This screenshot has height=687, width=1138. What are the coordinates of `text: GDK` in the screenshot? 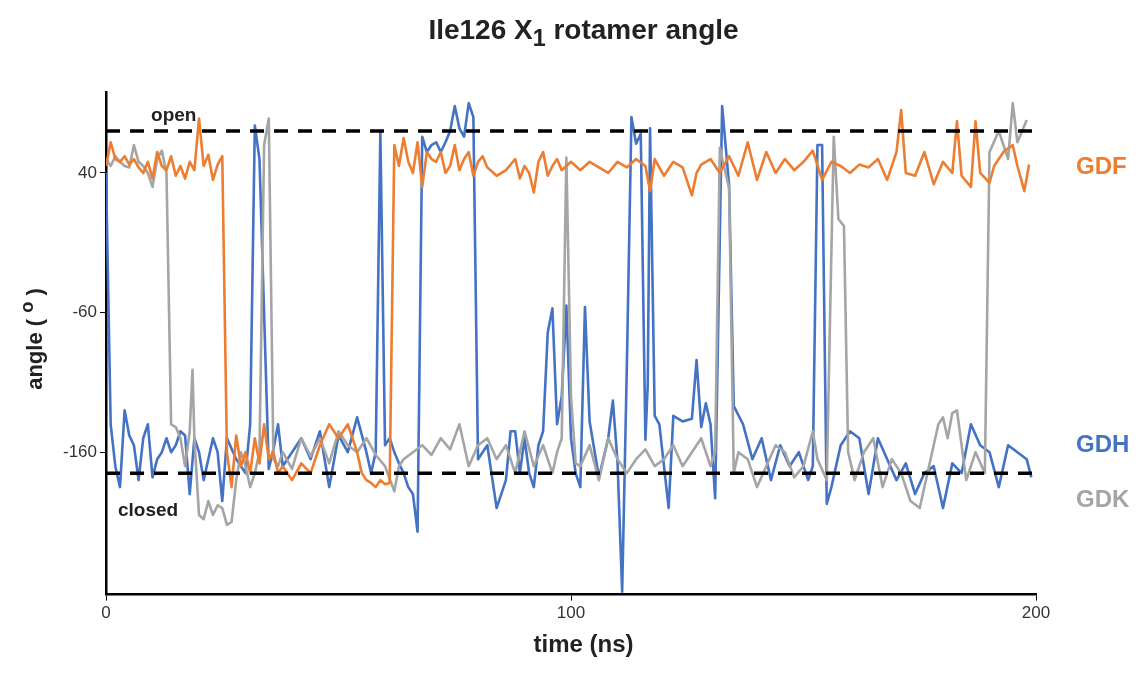 It's located at (1103, 498).